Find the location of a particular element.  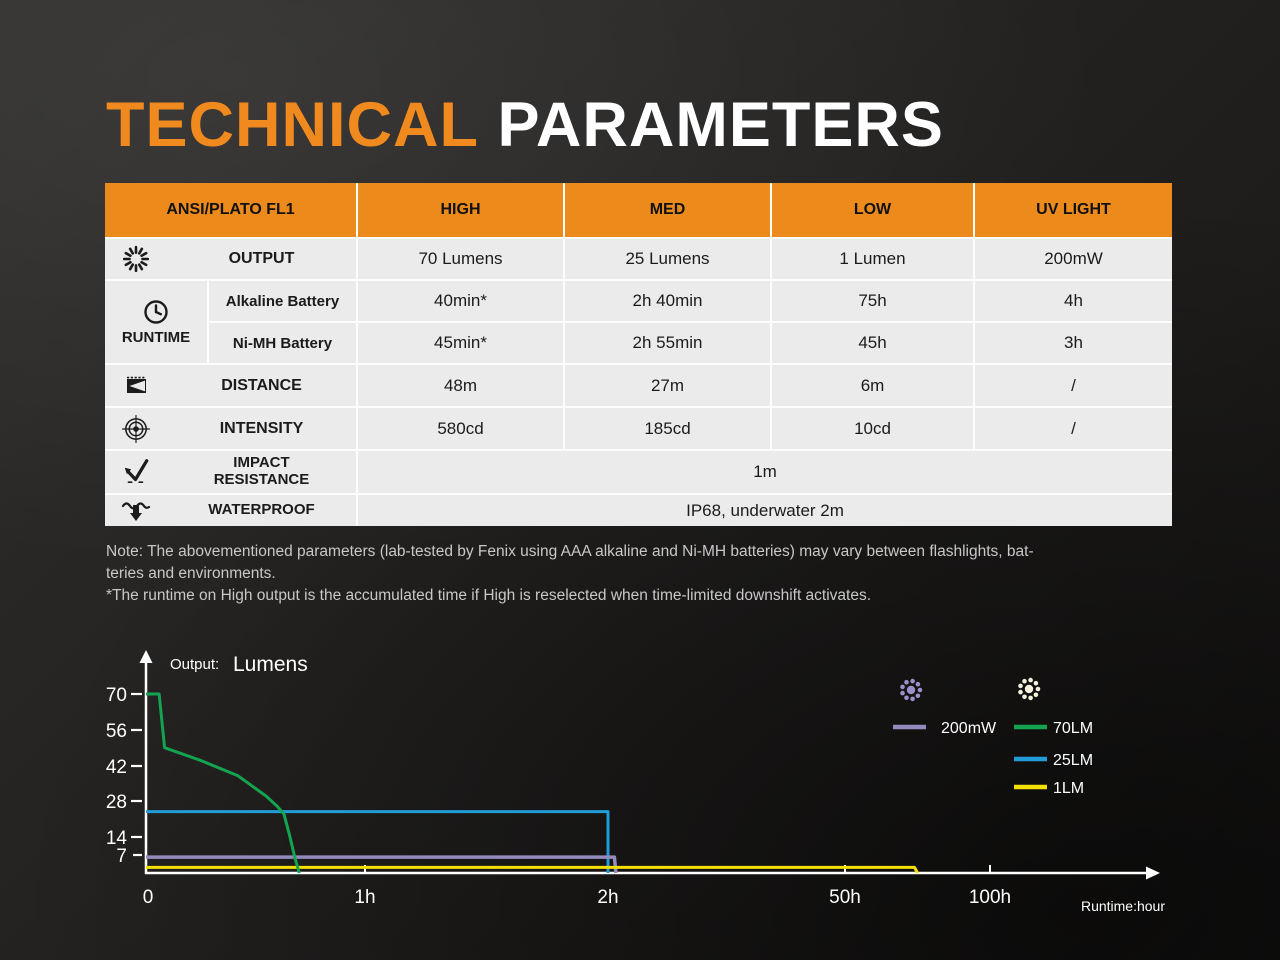

distance-high: 48m is located at coordinates (460, 385).